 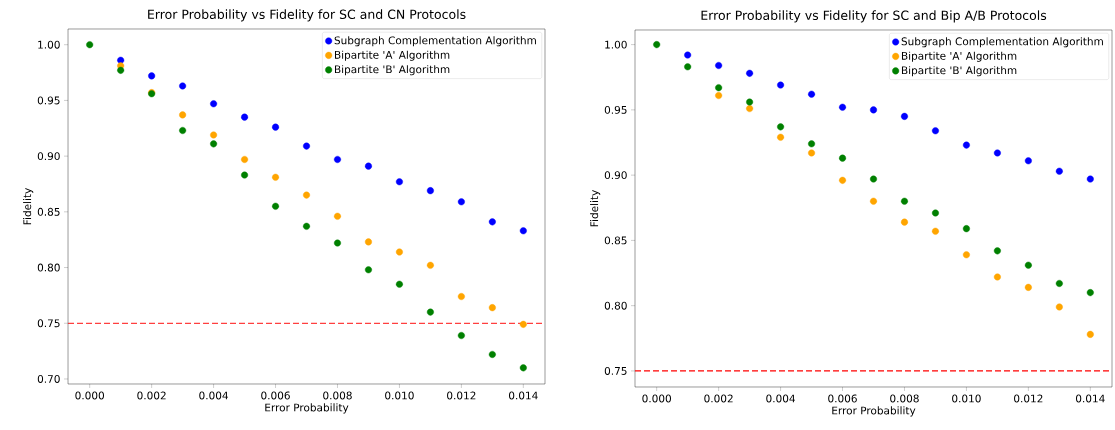 I want to click on y-tick-label: 0.80, so click(x=48, y=267).